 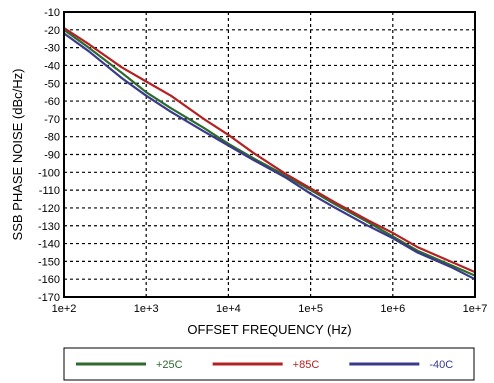 I want to click on y-tick-label: -170, so click(x=49, y=298).